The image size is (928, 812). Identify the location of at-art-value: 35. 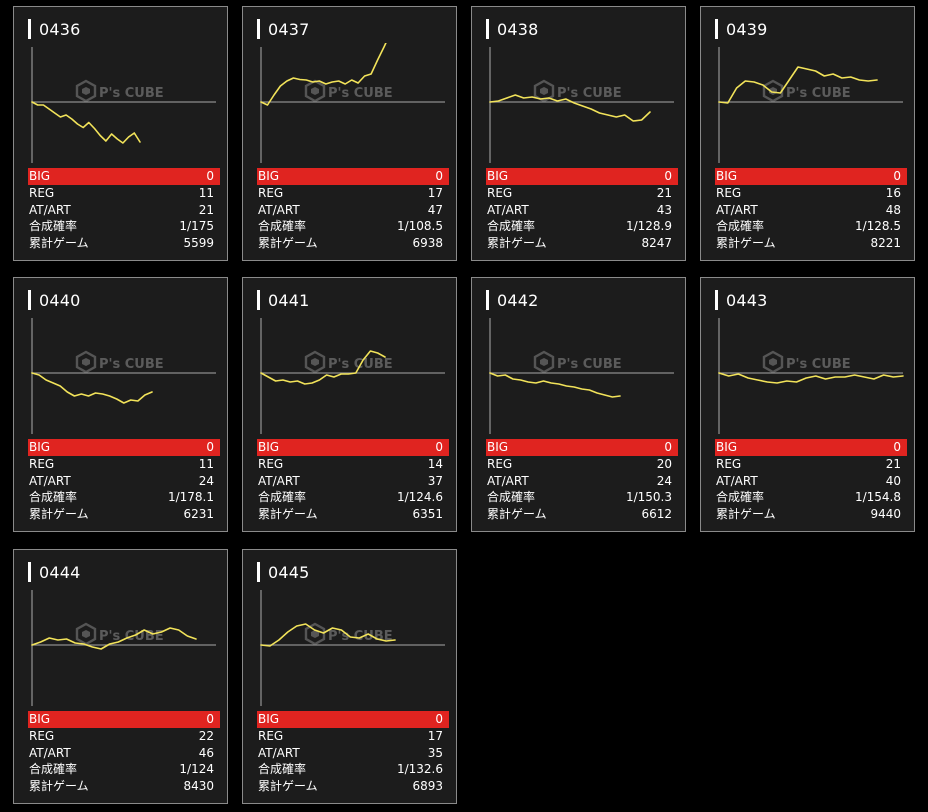
(435, 752).